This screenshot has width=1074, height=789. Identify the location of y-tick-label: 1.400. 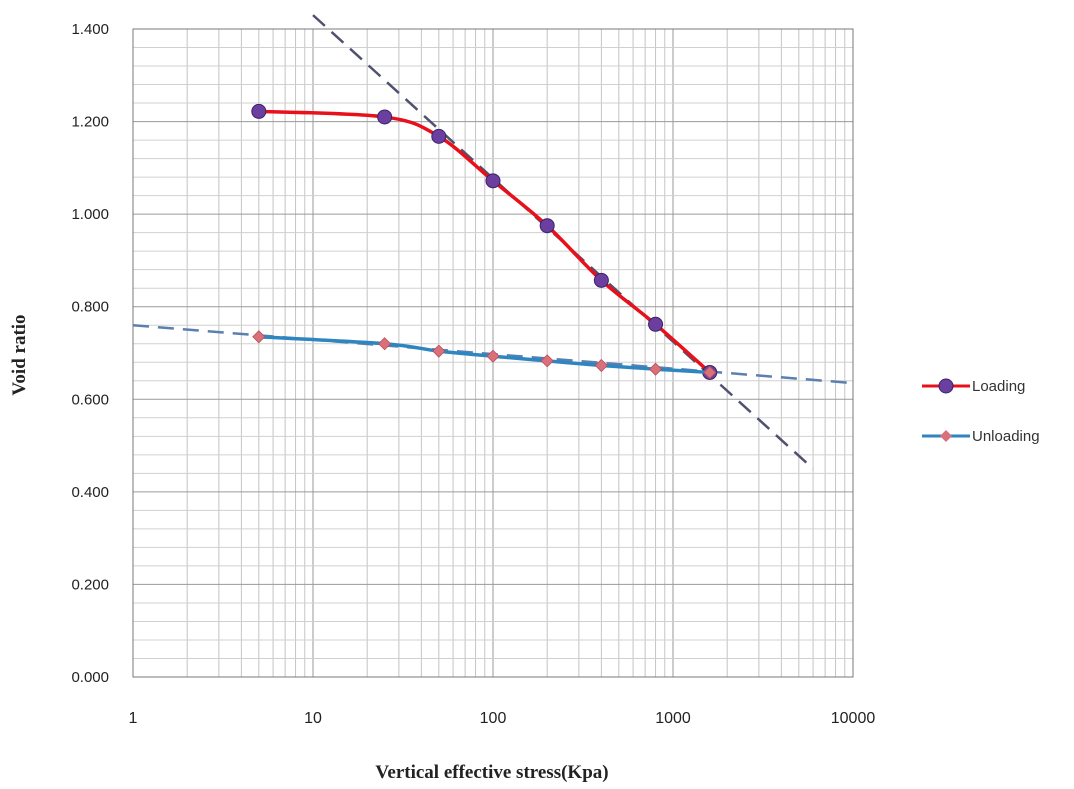
(90, 29).